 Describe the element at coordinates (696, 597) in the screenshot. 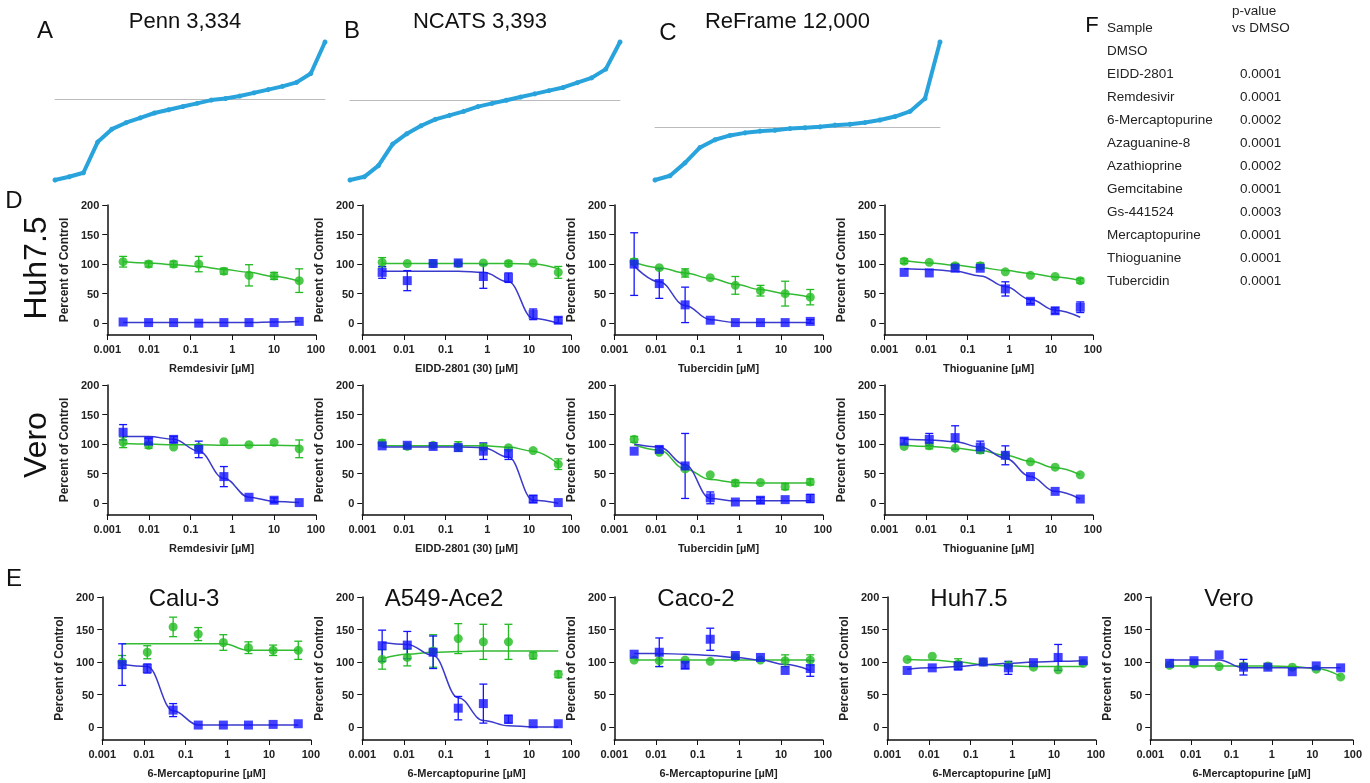

I see `chart-title: Caco-2` at that location.